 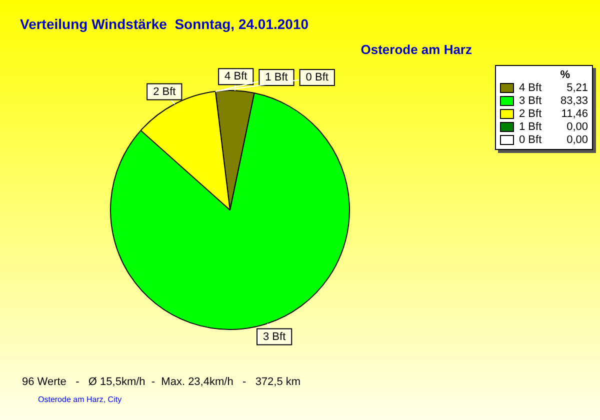 I want to click on slice-label: 3 Bft, so click(x=274, y=336).